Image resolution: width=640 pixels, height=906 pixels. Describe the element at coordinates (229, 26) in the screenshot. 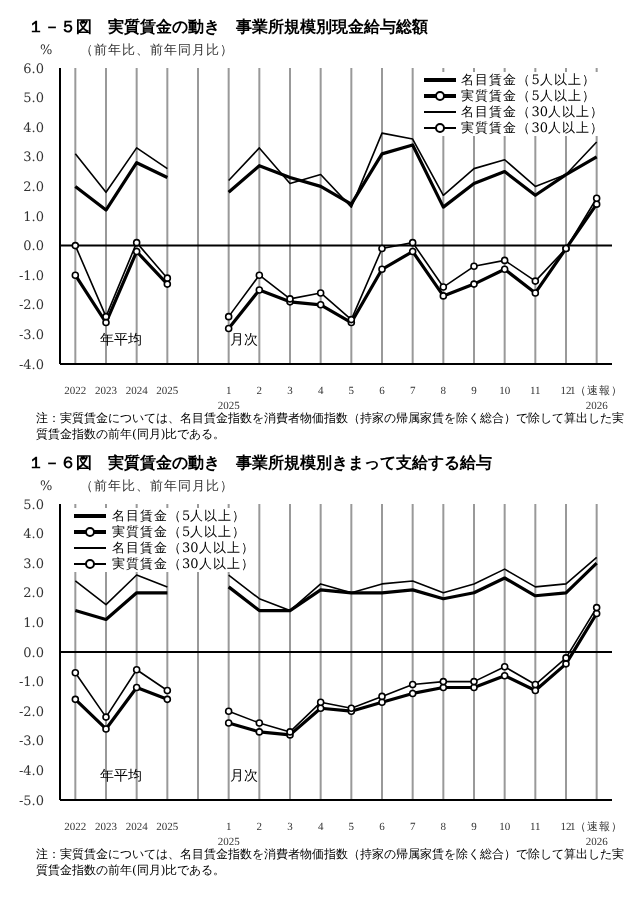

I see `chart-title: １－５図 実質賃金の動き 事業所規模別現金給与総額` at that location.